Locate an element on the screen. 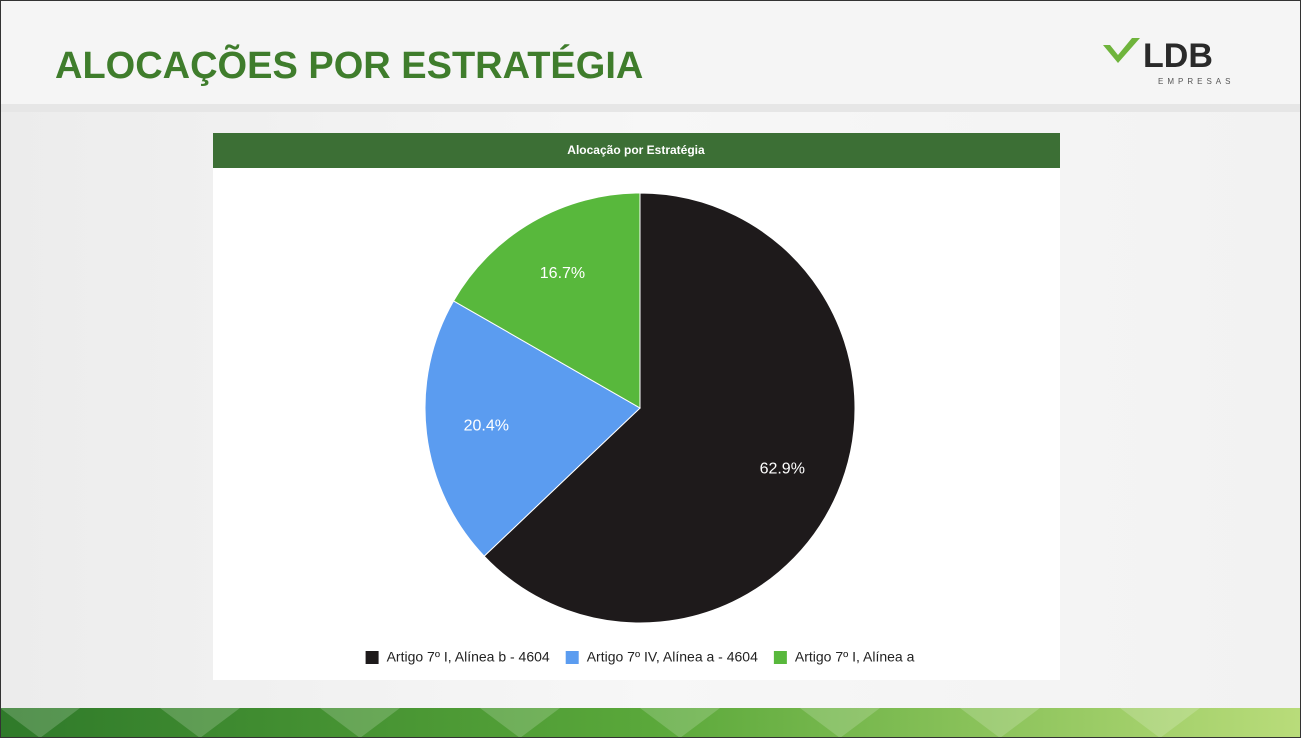 The image size is (1301, 738). logo-subtitle: EMPRESAS is located at coordinates (1196, 81).